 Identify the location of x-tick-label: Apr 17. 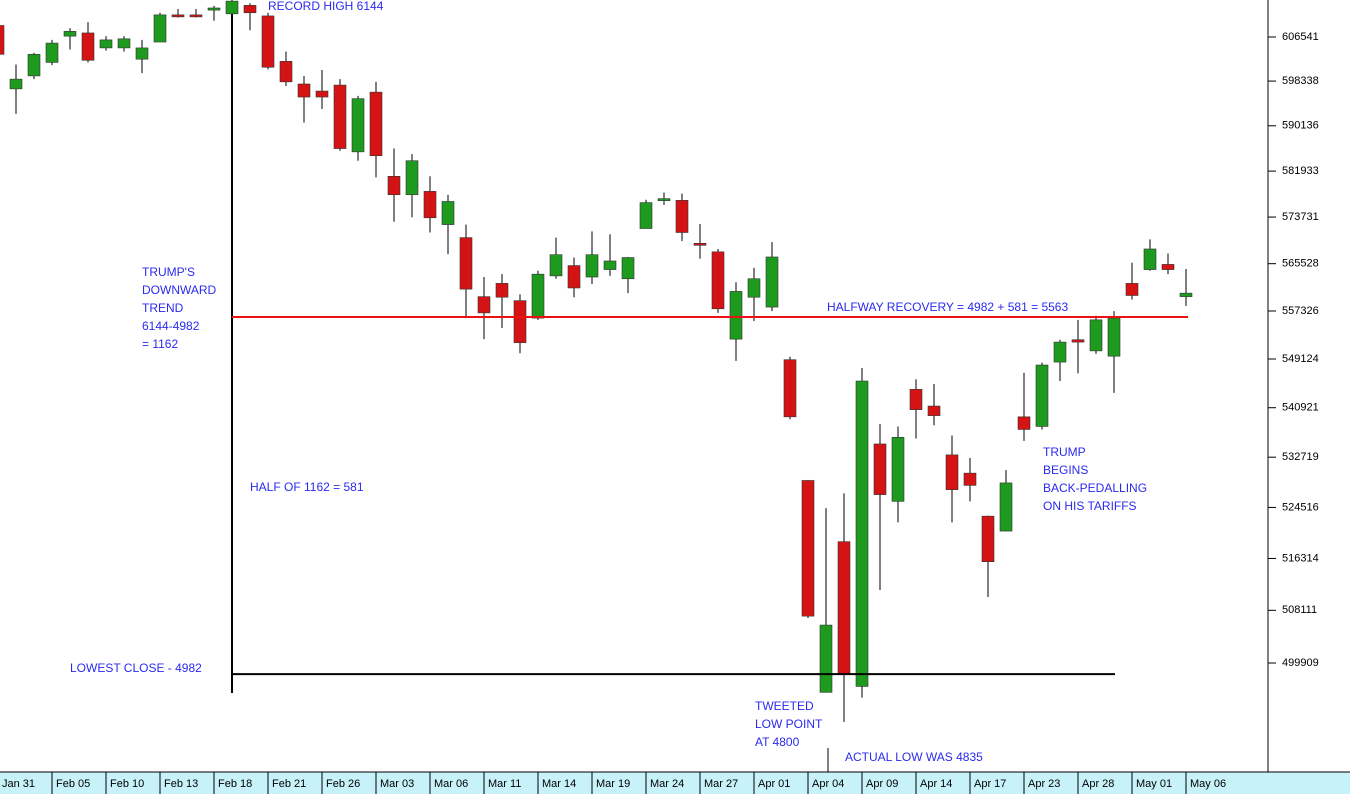
(990, 784).